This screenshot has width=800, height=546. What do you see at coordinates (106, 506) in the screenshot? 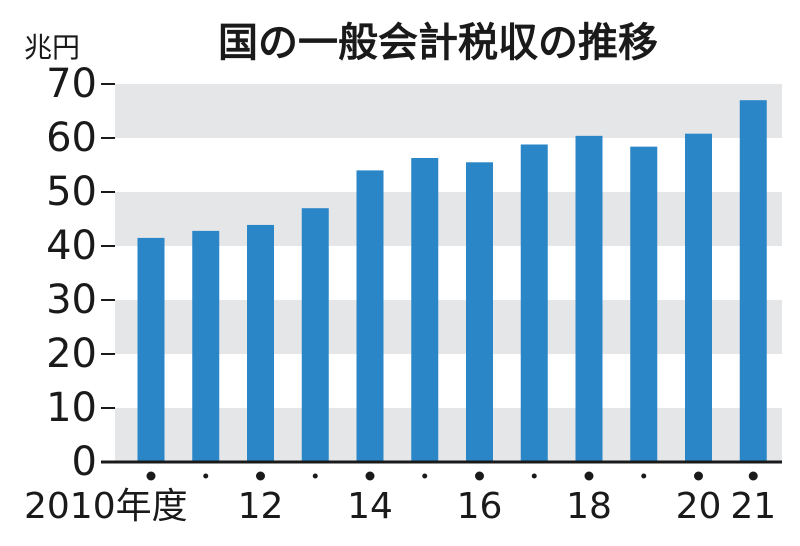
I see `x-tick-label: 2010年度` at bounding box center [106, 506].